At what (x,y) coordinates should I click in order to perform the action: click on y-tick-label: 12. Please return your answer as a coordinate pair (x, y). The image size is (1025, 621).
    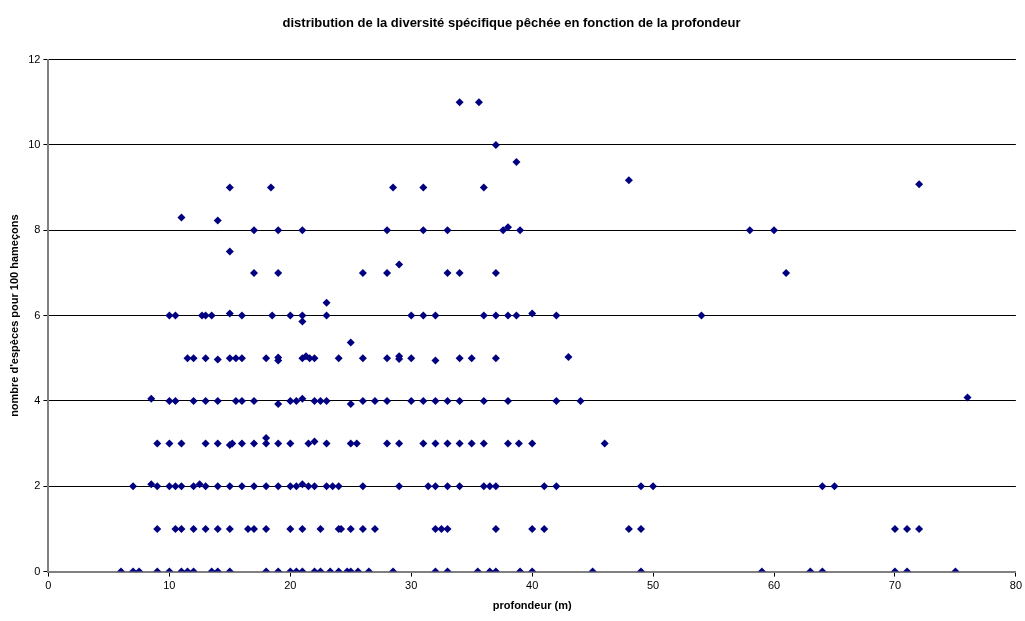
    Looking at the image, I should click on (34, 58).